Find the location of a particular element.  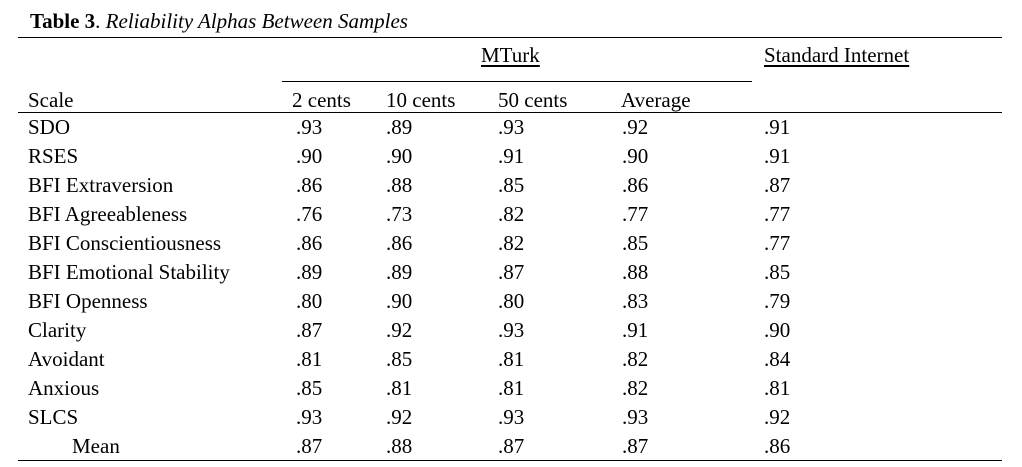

col-50cents-header: 50 cents is located at coordinates (533, 100).